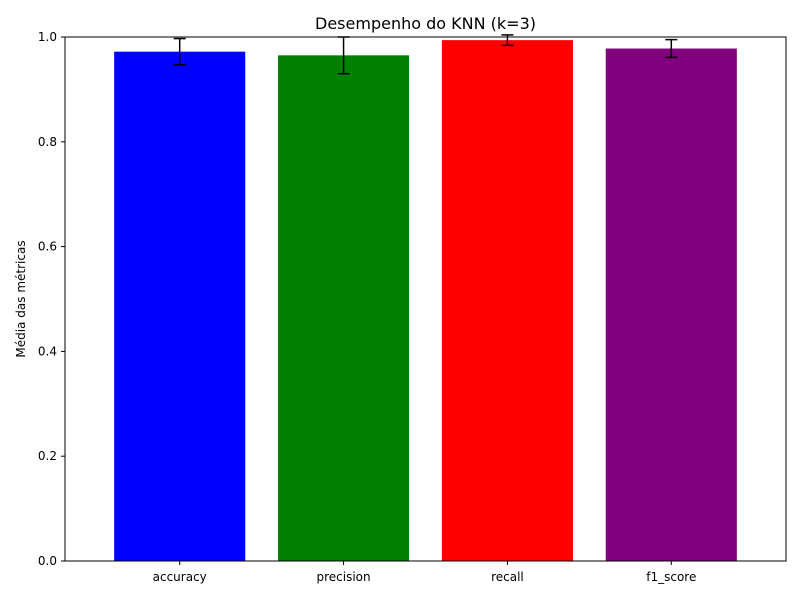  Describe the element at coordinates (180, 306) in the screenshot. I see `bar-accuracy` at that location.